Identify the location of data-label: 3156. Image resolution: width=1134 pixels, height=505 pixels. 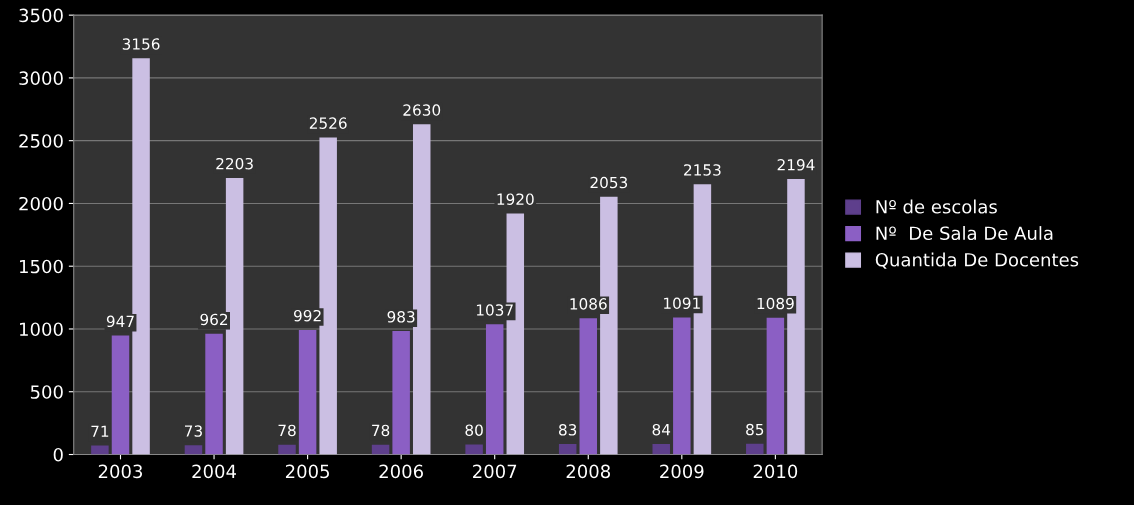
(141, 44).